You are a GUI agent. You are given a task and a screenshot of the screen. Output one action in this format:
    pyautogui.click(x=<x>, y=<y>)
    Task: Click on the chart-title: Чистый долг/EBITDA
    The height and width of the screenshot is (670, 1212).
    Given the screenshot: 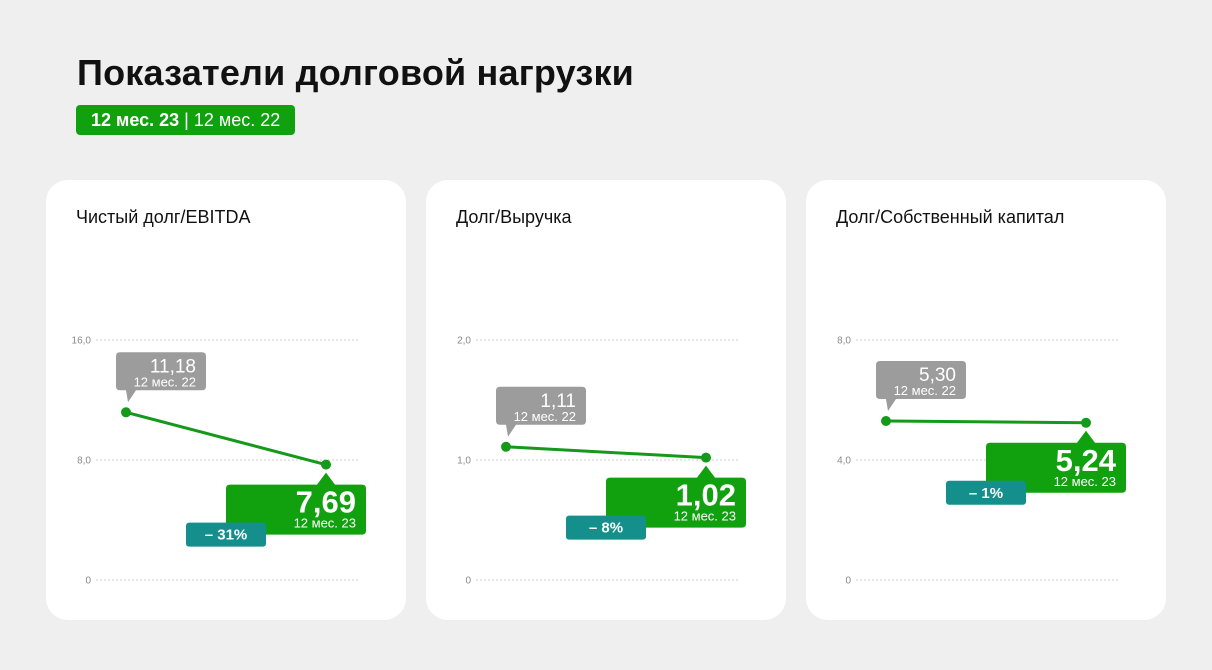 What is the action you would take?
    pyautogui.click(x=163, y=217)
    